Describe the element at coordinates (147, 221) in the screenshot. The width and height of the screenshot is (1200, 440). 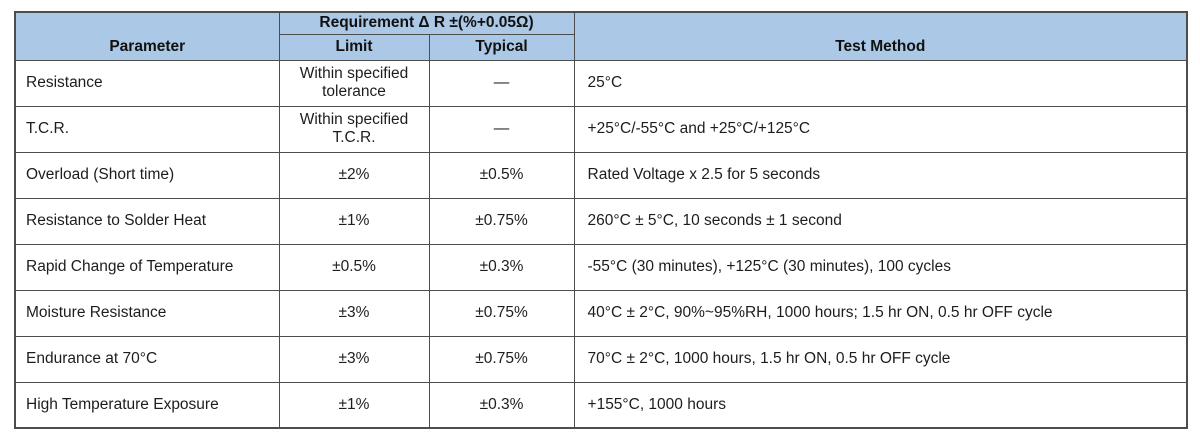
I see `cell-parameter: Resistance to Solder Heat` at that location.